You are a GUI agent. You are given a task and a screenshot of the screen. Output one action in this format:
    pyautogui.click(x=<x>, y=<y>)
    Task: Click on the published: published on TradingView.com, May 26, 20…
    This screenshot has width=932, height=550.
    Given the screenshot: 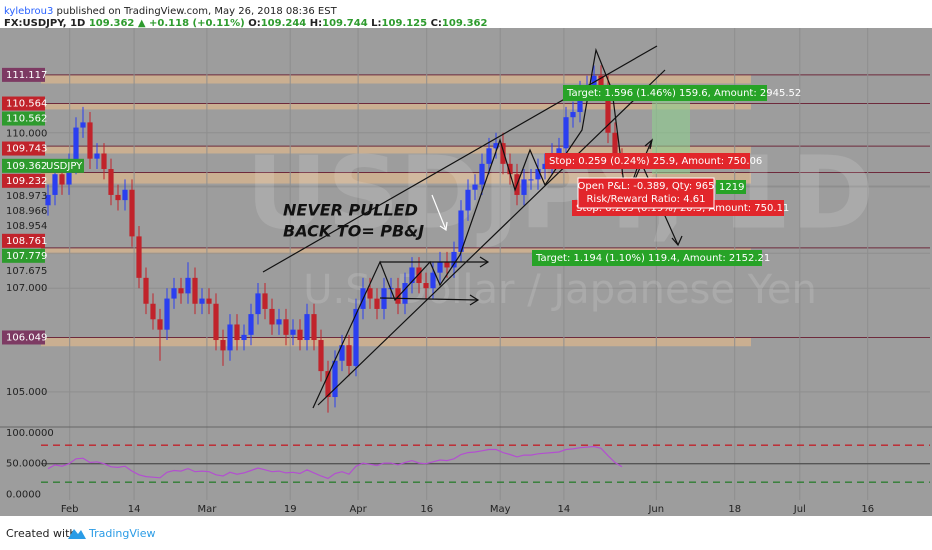 What is the action you would take?
    pyautogui.click(x=195, y=11)
    